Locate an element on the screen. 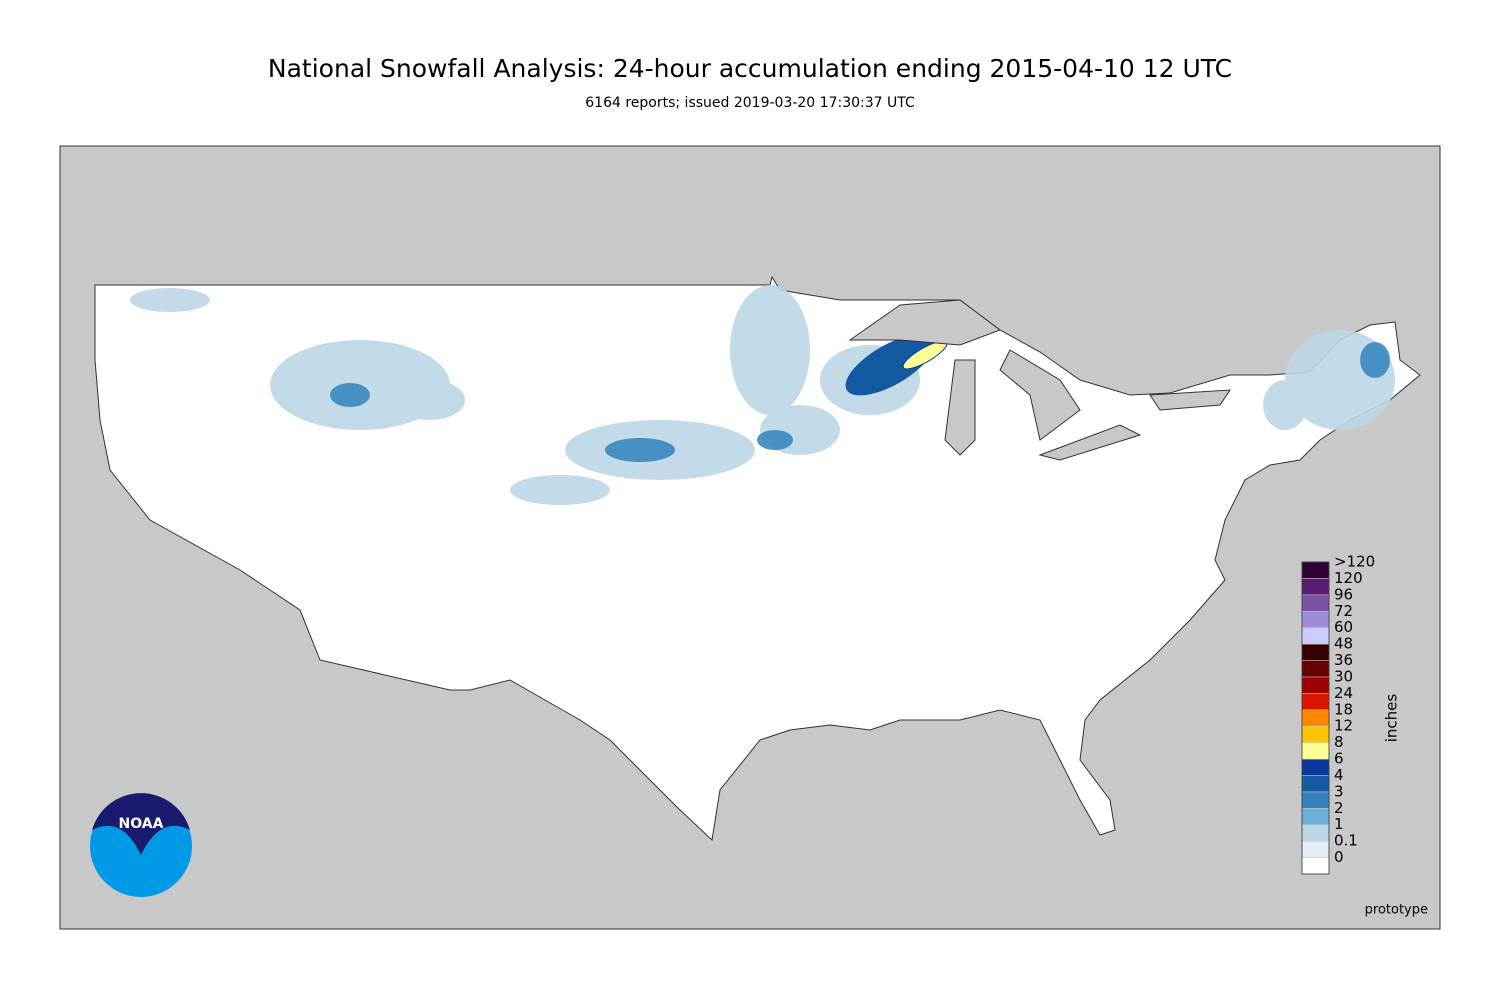 The image size is (1500, 982). great-lakes is located at coordinates (1039, 380).